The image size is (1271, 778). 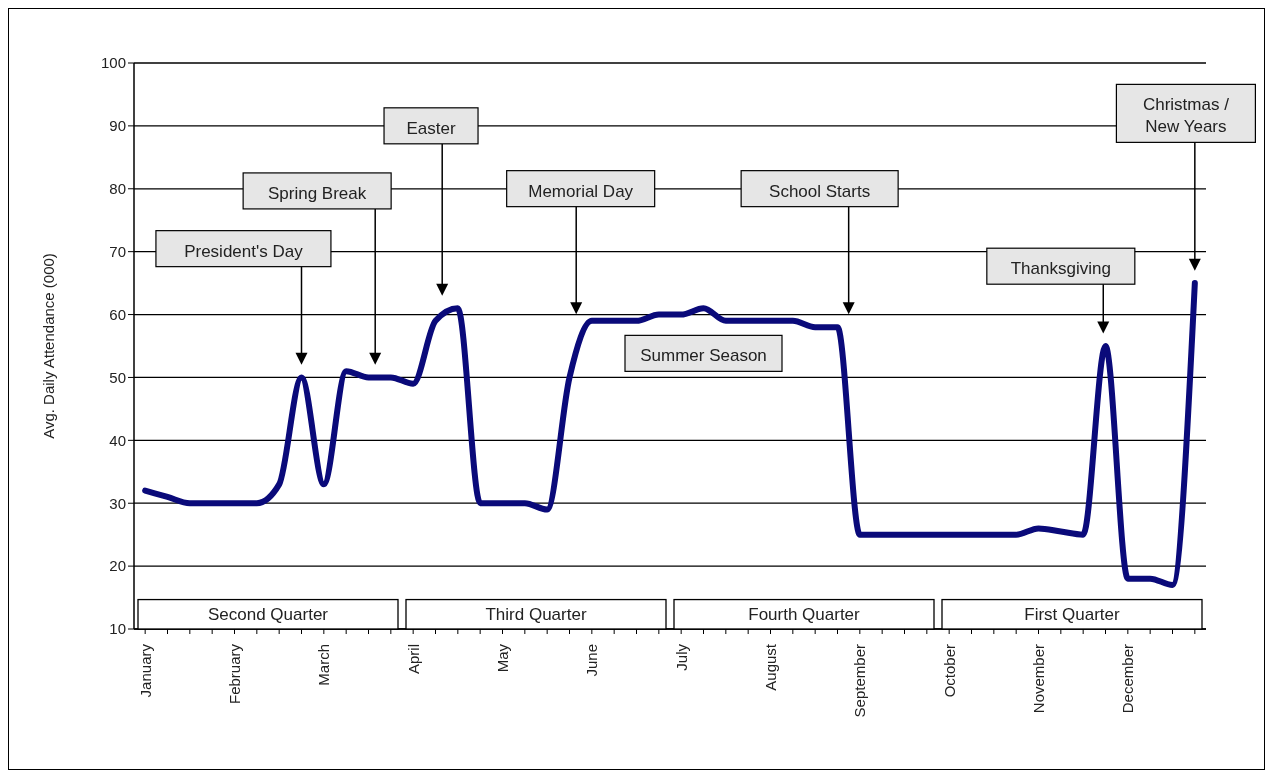 What do you see at coordinates (117, 377) in the screenshot?
I see `y-tick-label: 50` at bounding box center [117, 377].